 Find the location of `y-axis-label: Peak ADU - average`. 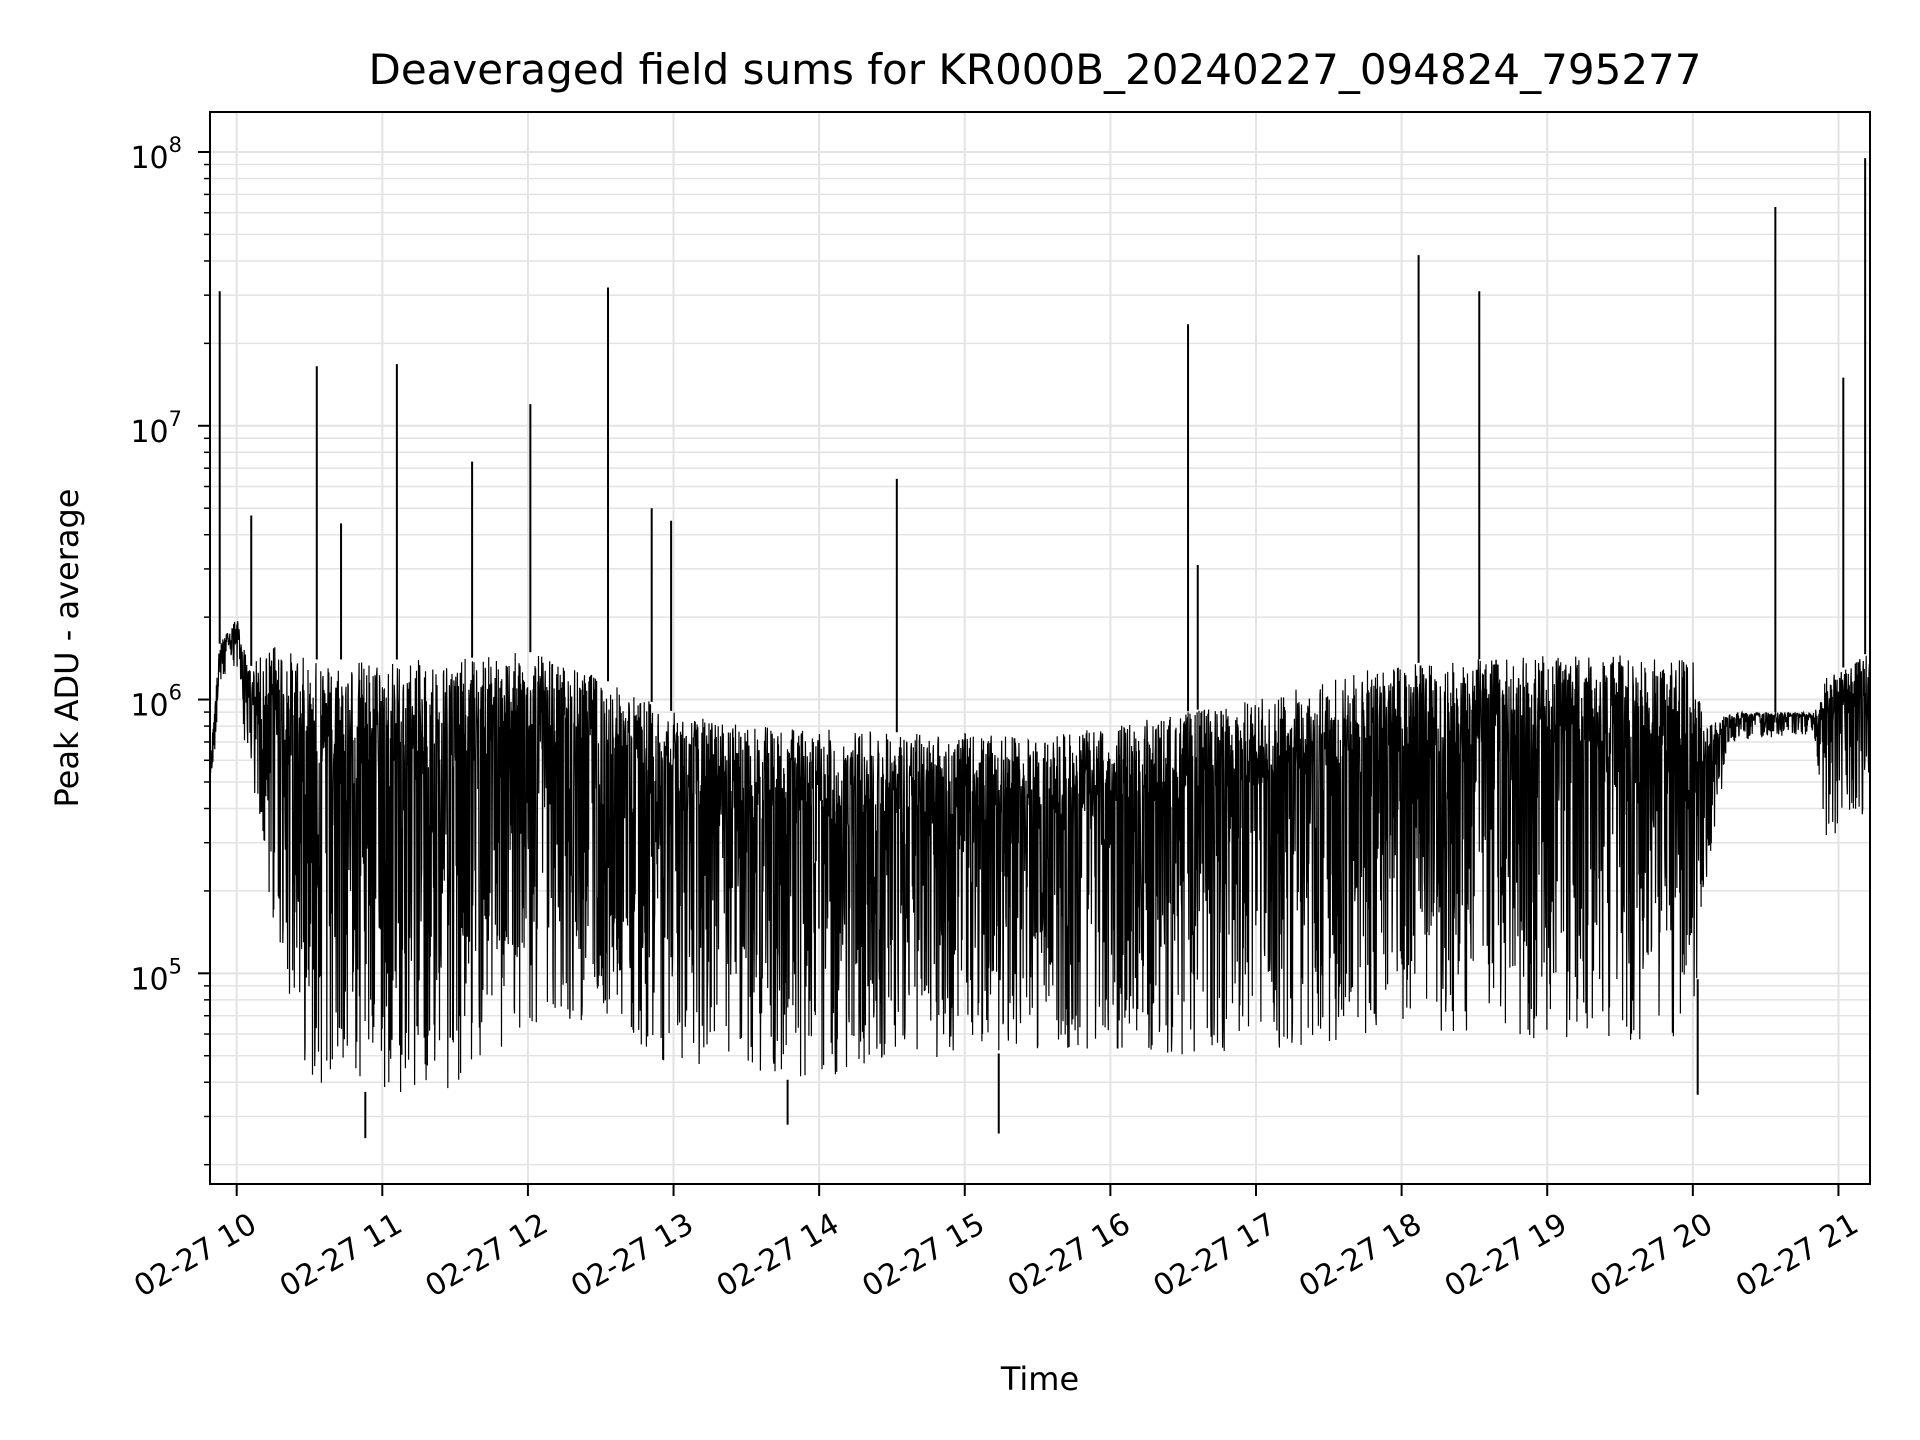

y-axis-label: Peak ADU - average is located at coordinates (67, 648).